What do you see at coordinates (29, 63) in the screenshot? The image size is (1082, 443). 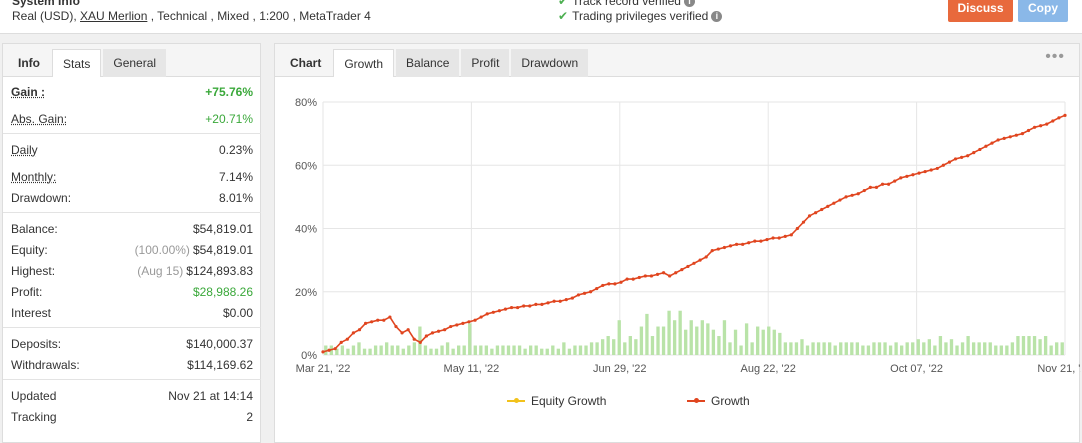 I see `tab-info: Info` at bounding box center [29, 63].